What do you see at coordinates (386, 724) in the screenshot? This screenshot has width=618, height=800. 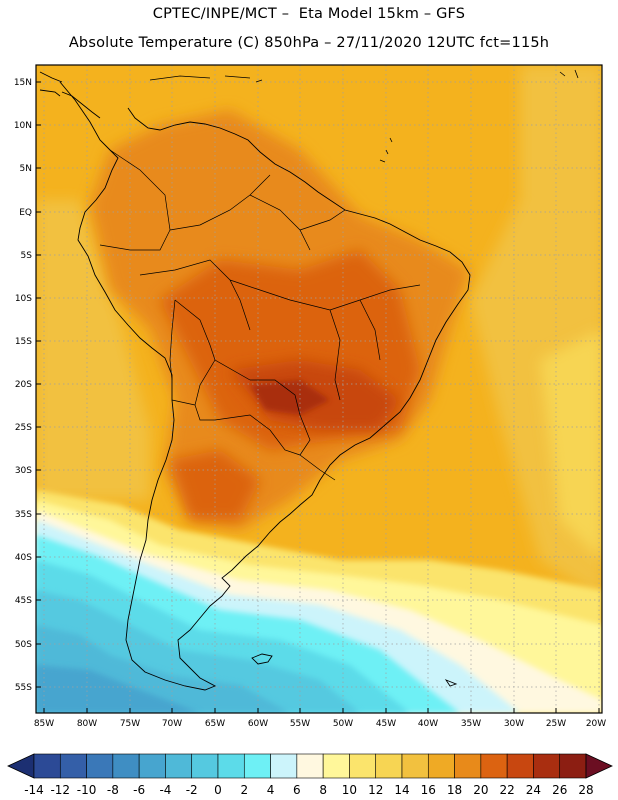 I see `lon-label-45w: 45W` at bounding box center [386, 724].